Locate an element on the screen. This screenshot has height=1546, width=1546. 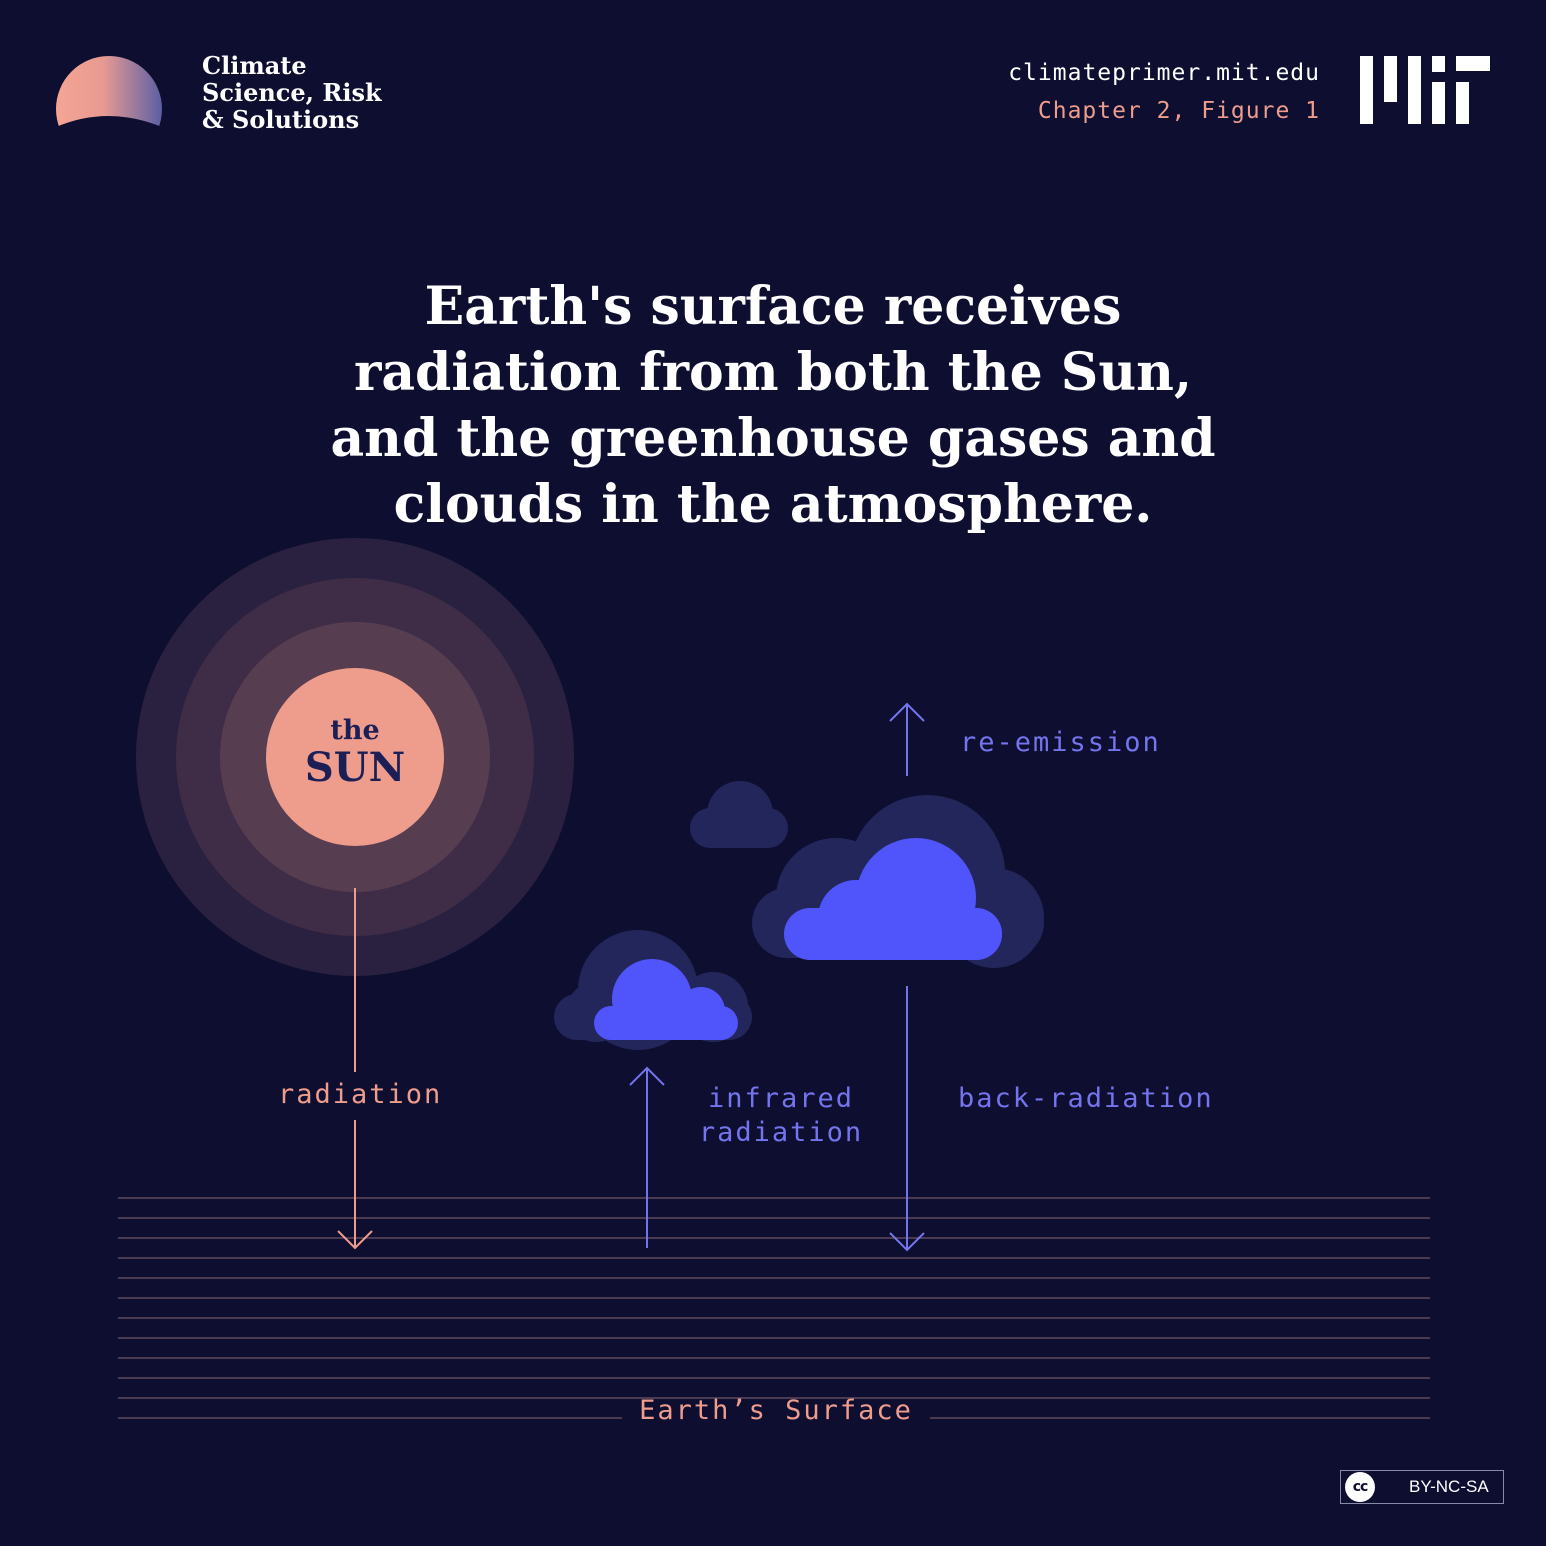
sun-disc is located at coordinates (355, 757).